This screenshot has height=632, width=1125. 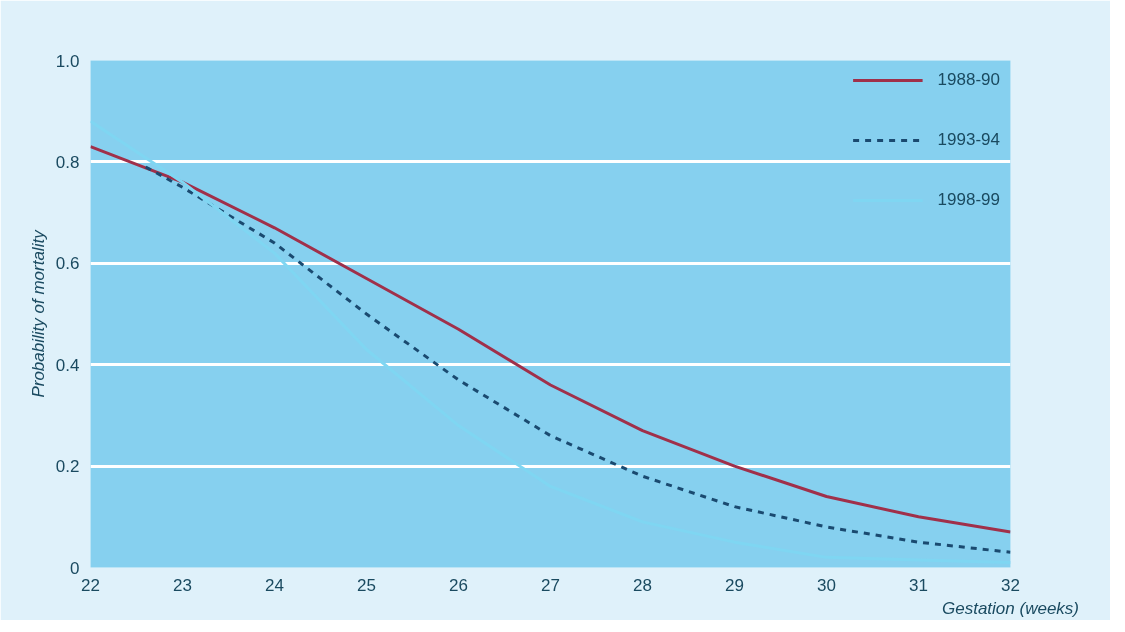 What do you see at coordinates (826, 585) in the screenshot?
I see `x-tick-label: 30` at bounding box center [826, 585].